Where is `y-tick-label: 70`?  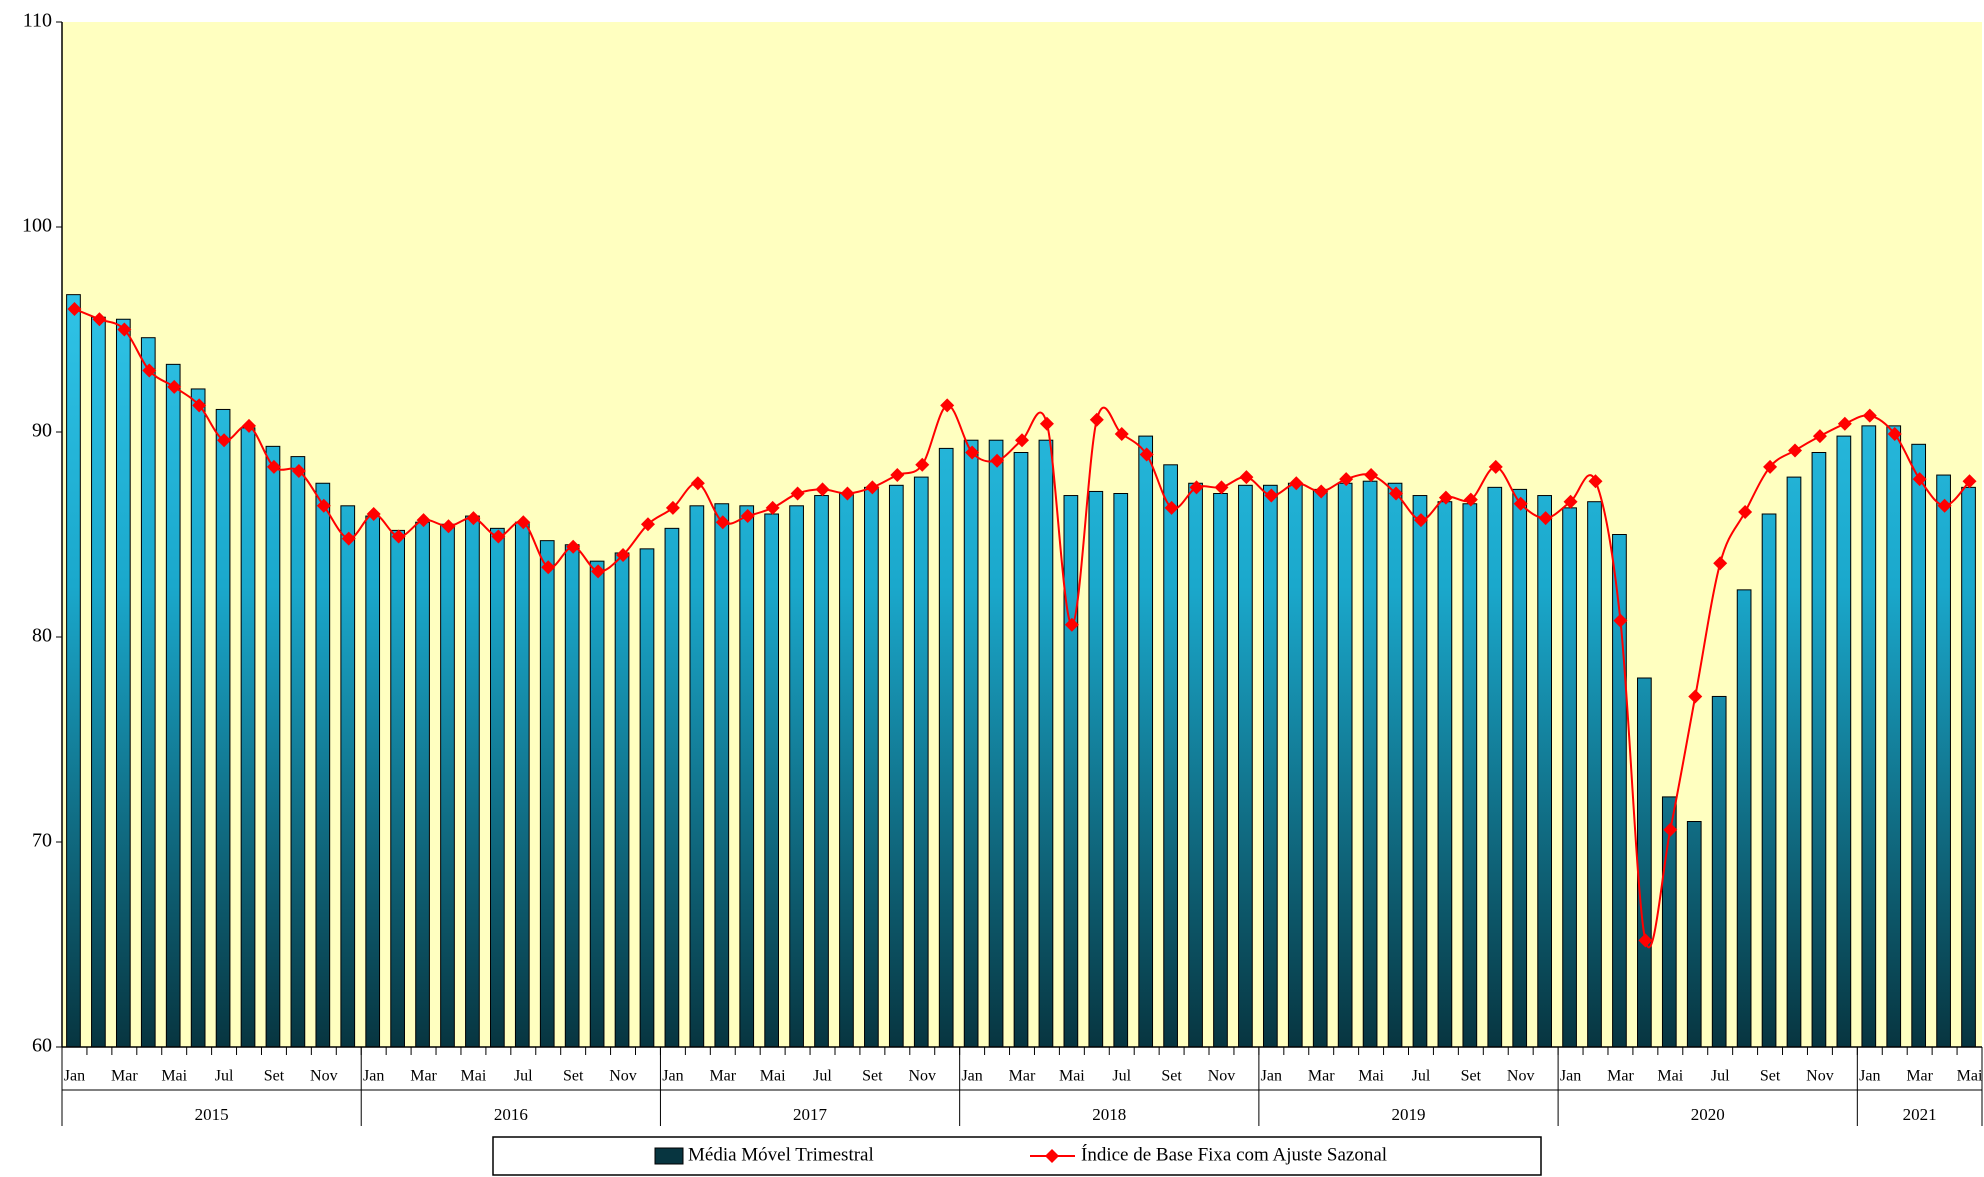
y-tick-label: 70 is located at coordinates (42, 841).